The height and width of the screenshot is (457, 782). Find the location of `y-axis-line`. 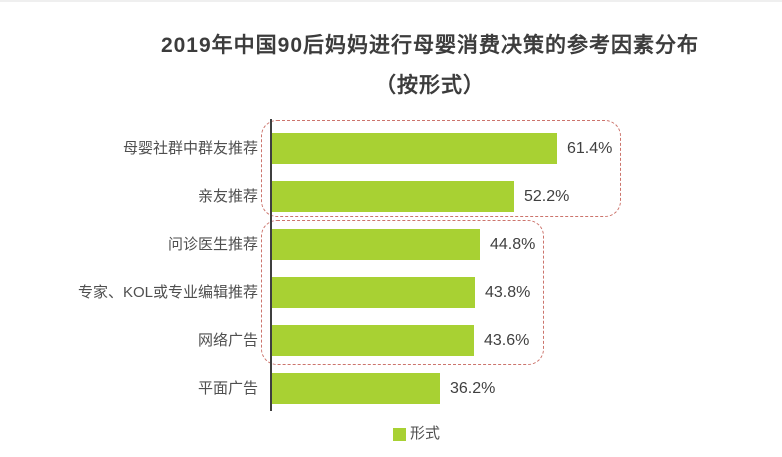

y-axis-line is located at coordinates (271, 265).